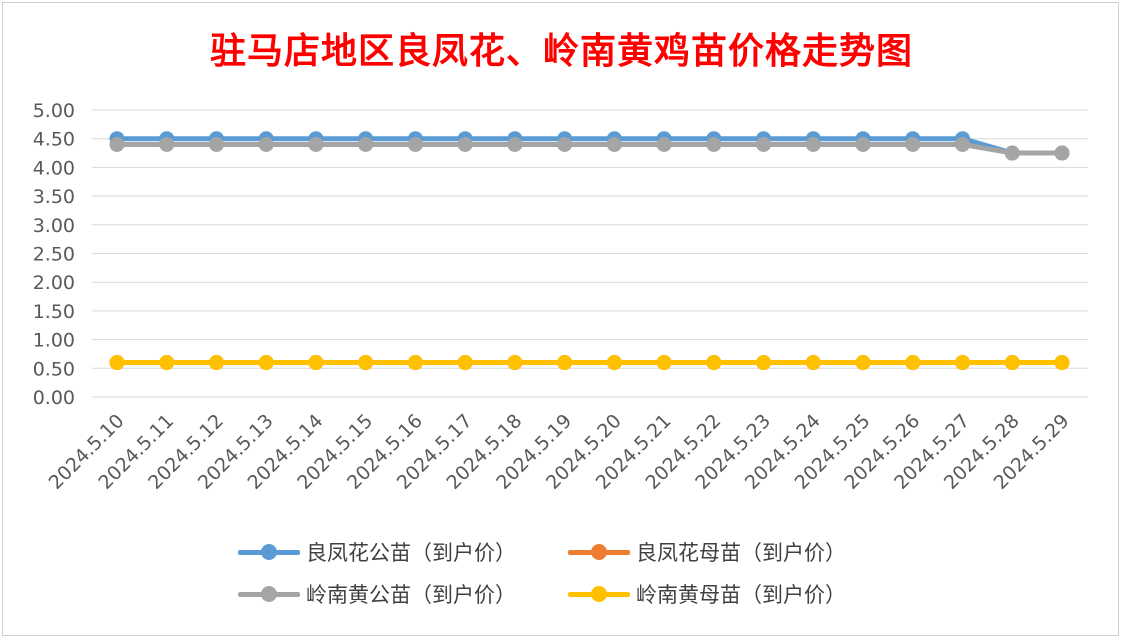 The width and height of the screenshot is (1123, 640). Describe the element at coordinates (54, 369) in the screenshot. I see `y-tick-label: 0.50` at that location.